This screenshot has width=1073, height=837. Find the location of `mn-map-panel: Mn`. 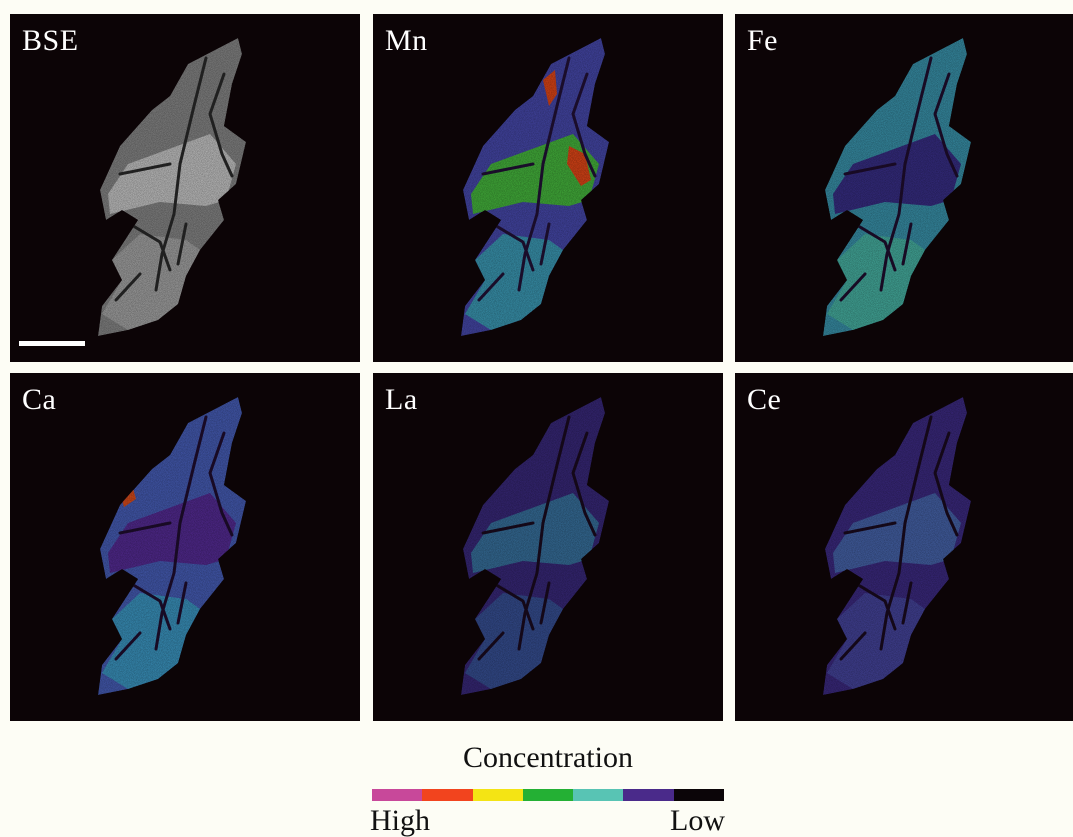

mn-map-panel: Mn is located at coordinates (548, 188).